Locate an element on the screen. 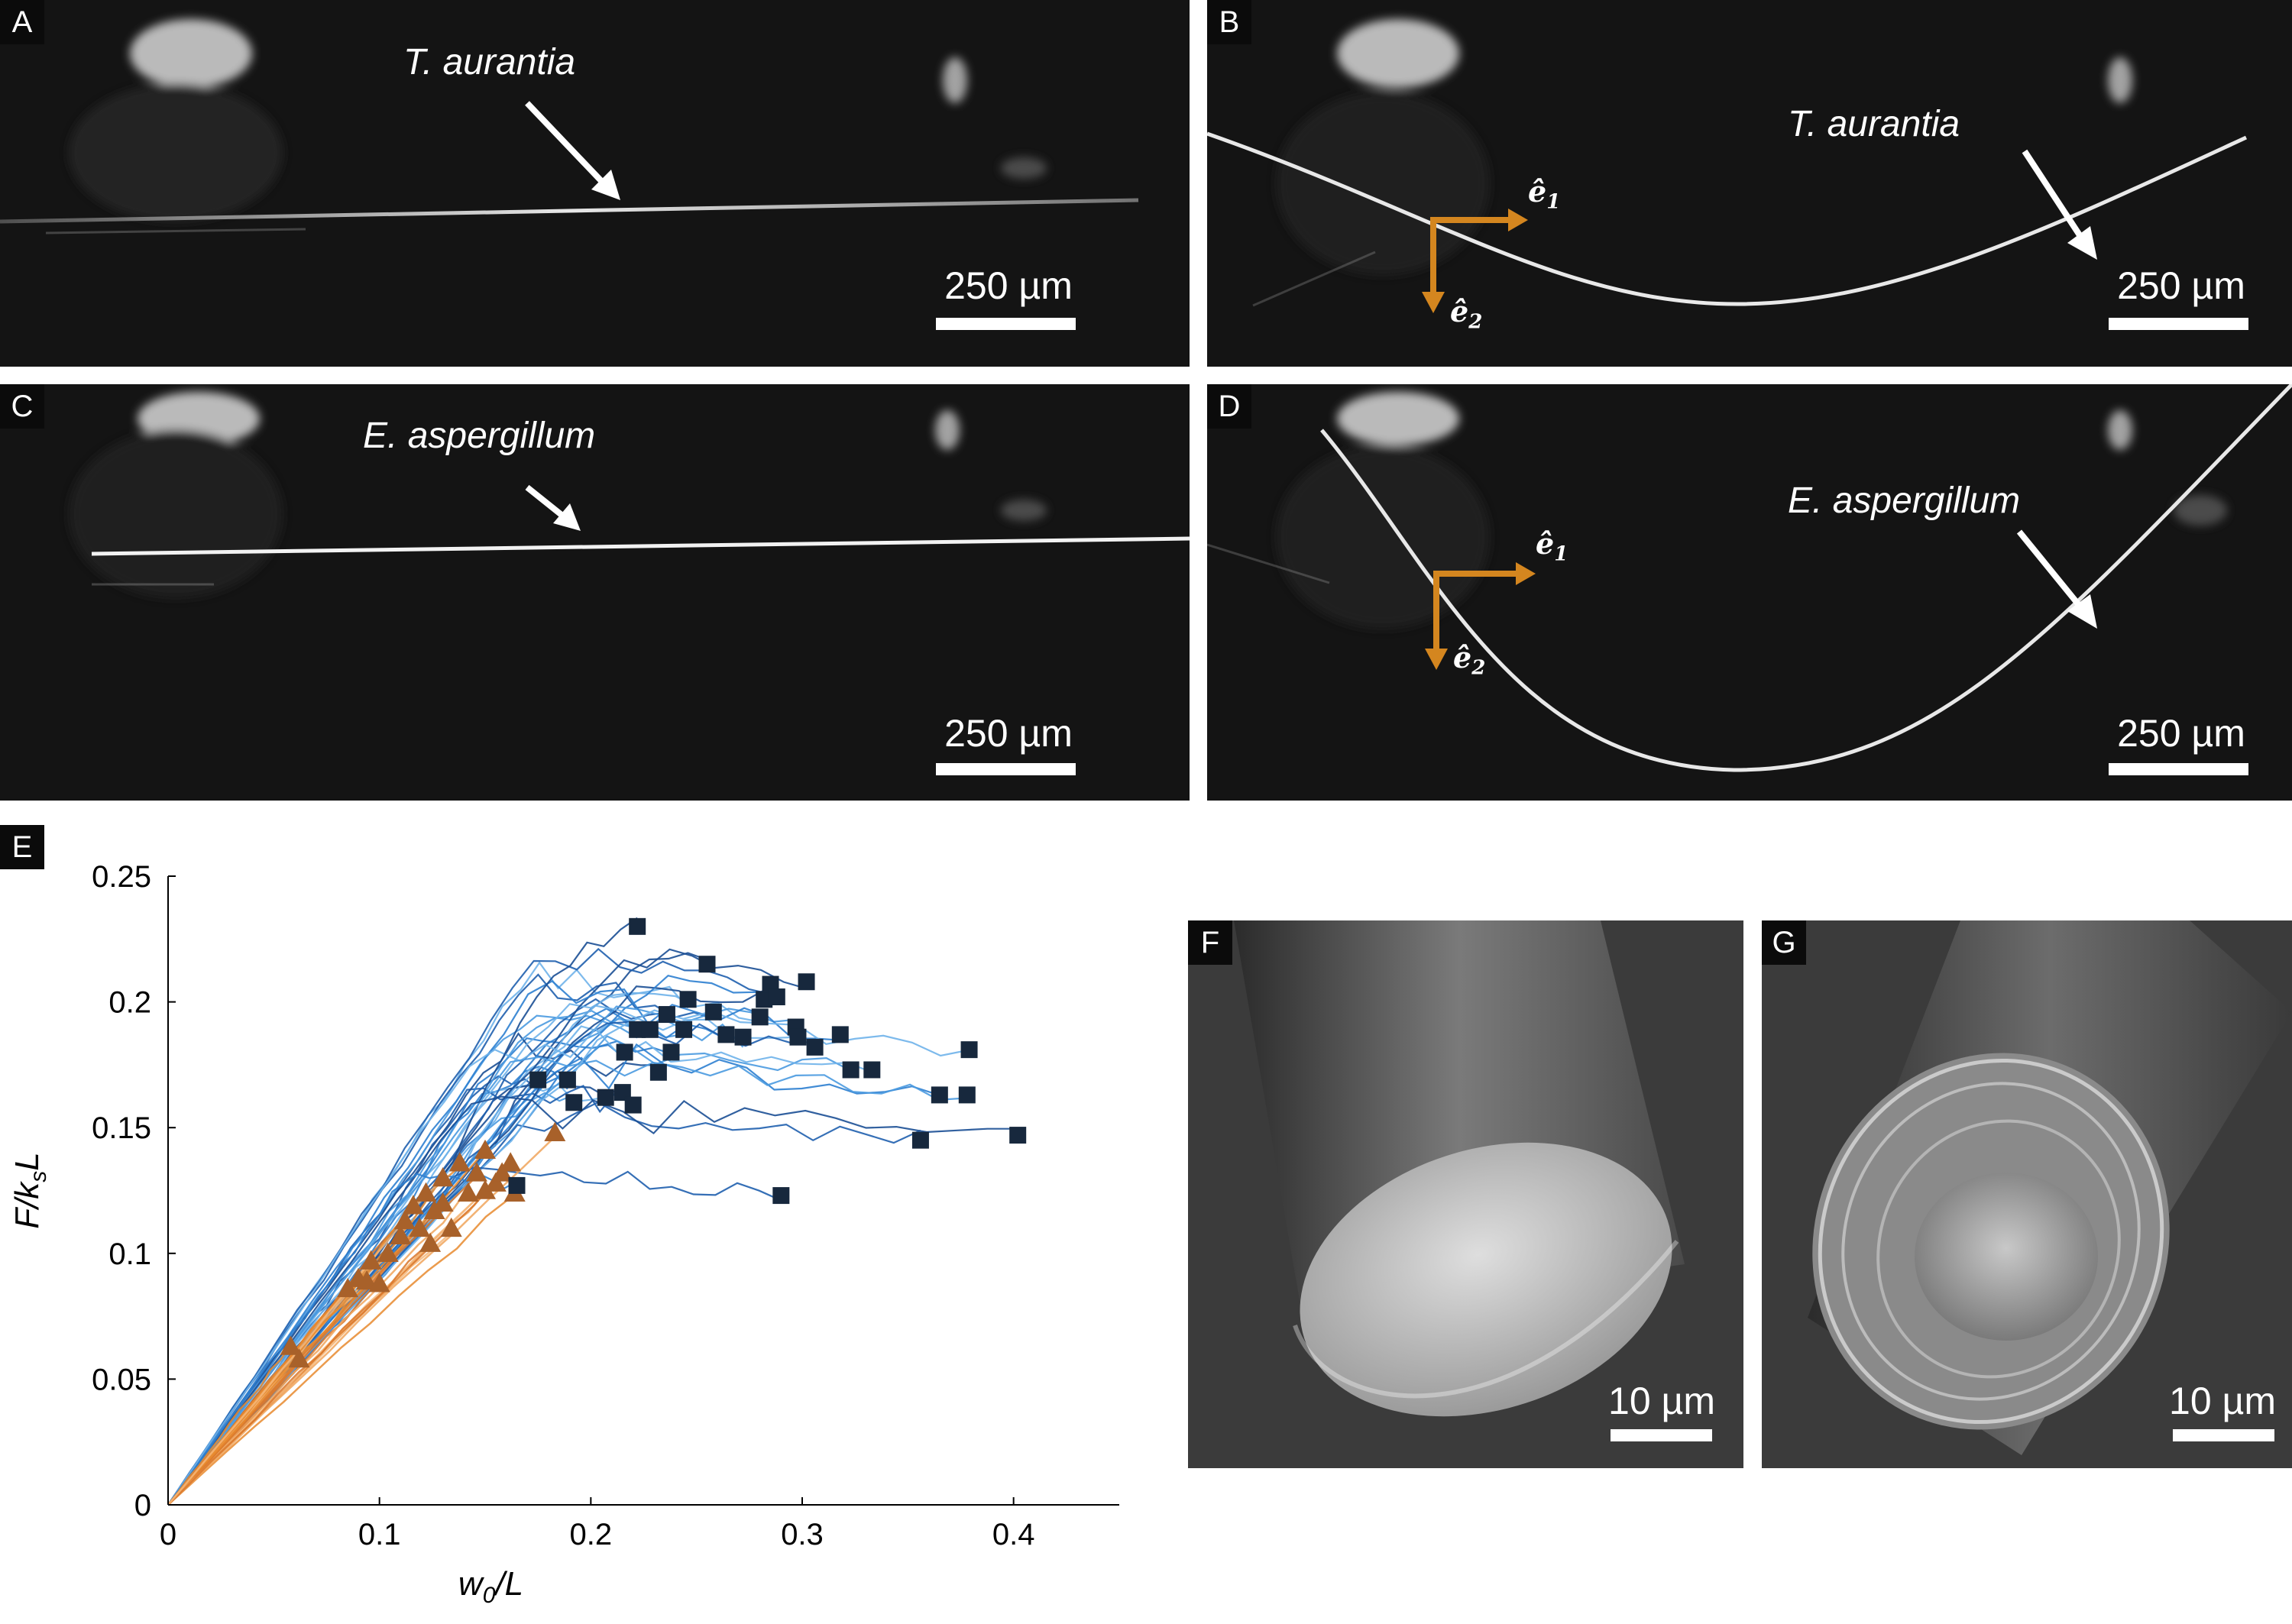 The height and width of the screenshot is (1624, 2292). y-tick-label: 0.2 is located at coordinates (129, 1003).